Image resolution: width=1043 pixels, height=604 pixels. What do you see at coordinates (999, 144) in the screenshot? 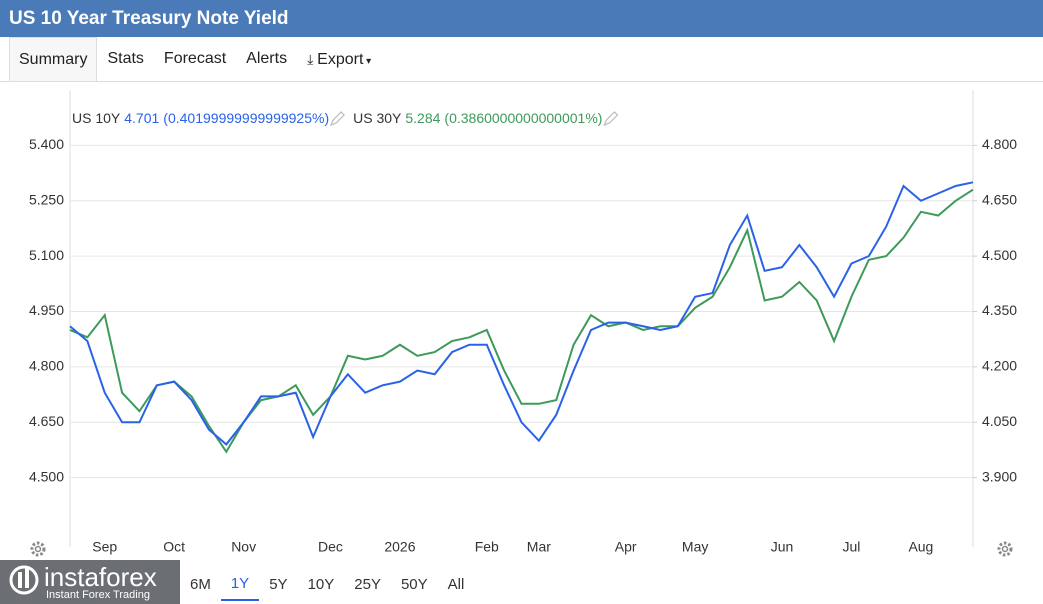
I see `y2-tick-label: 4.800` at bounding box center [999, 144].